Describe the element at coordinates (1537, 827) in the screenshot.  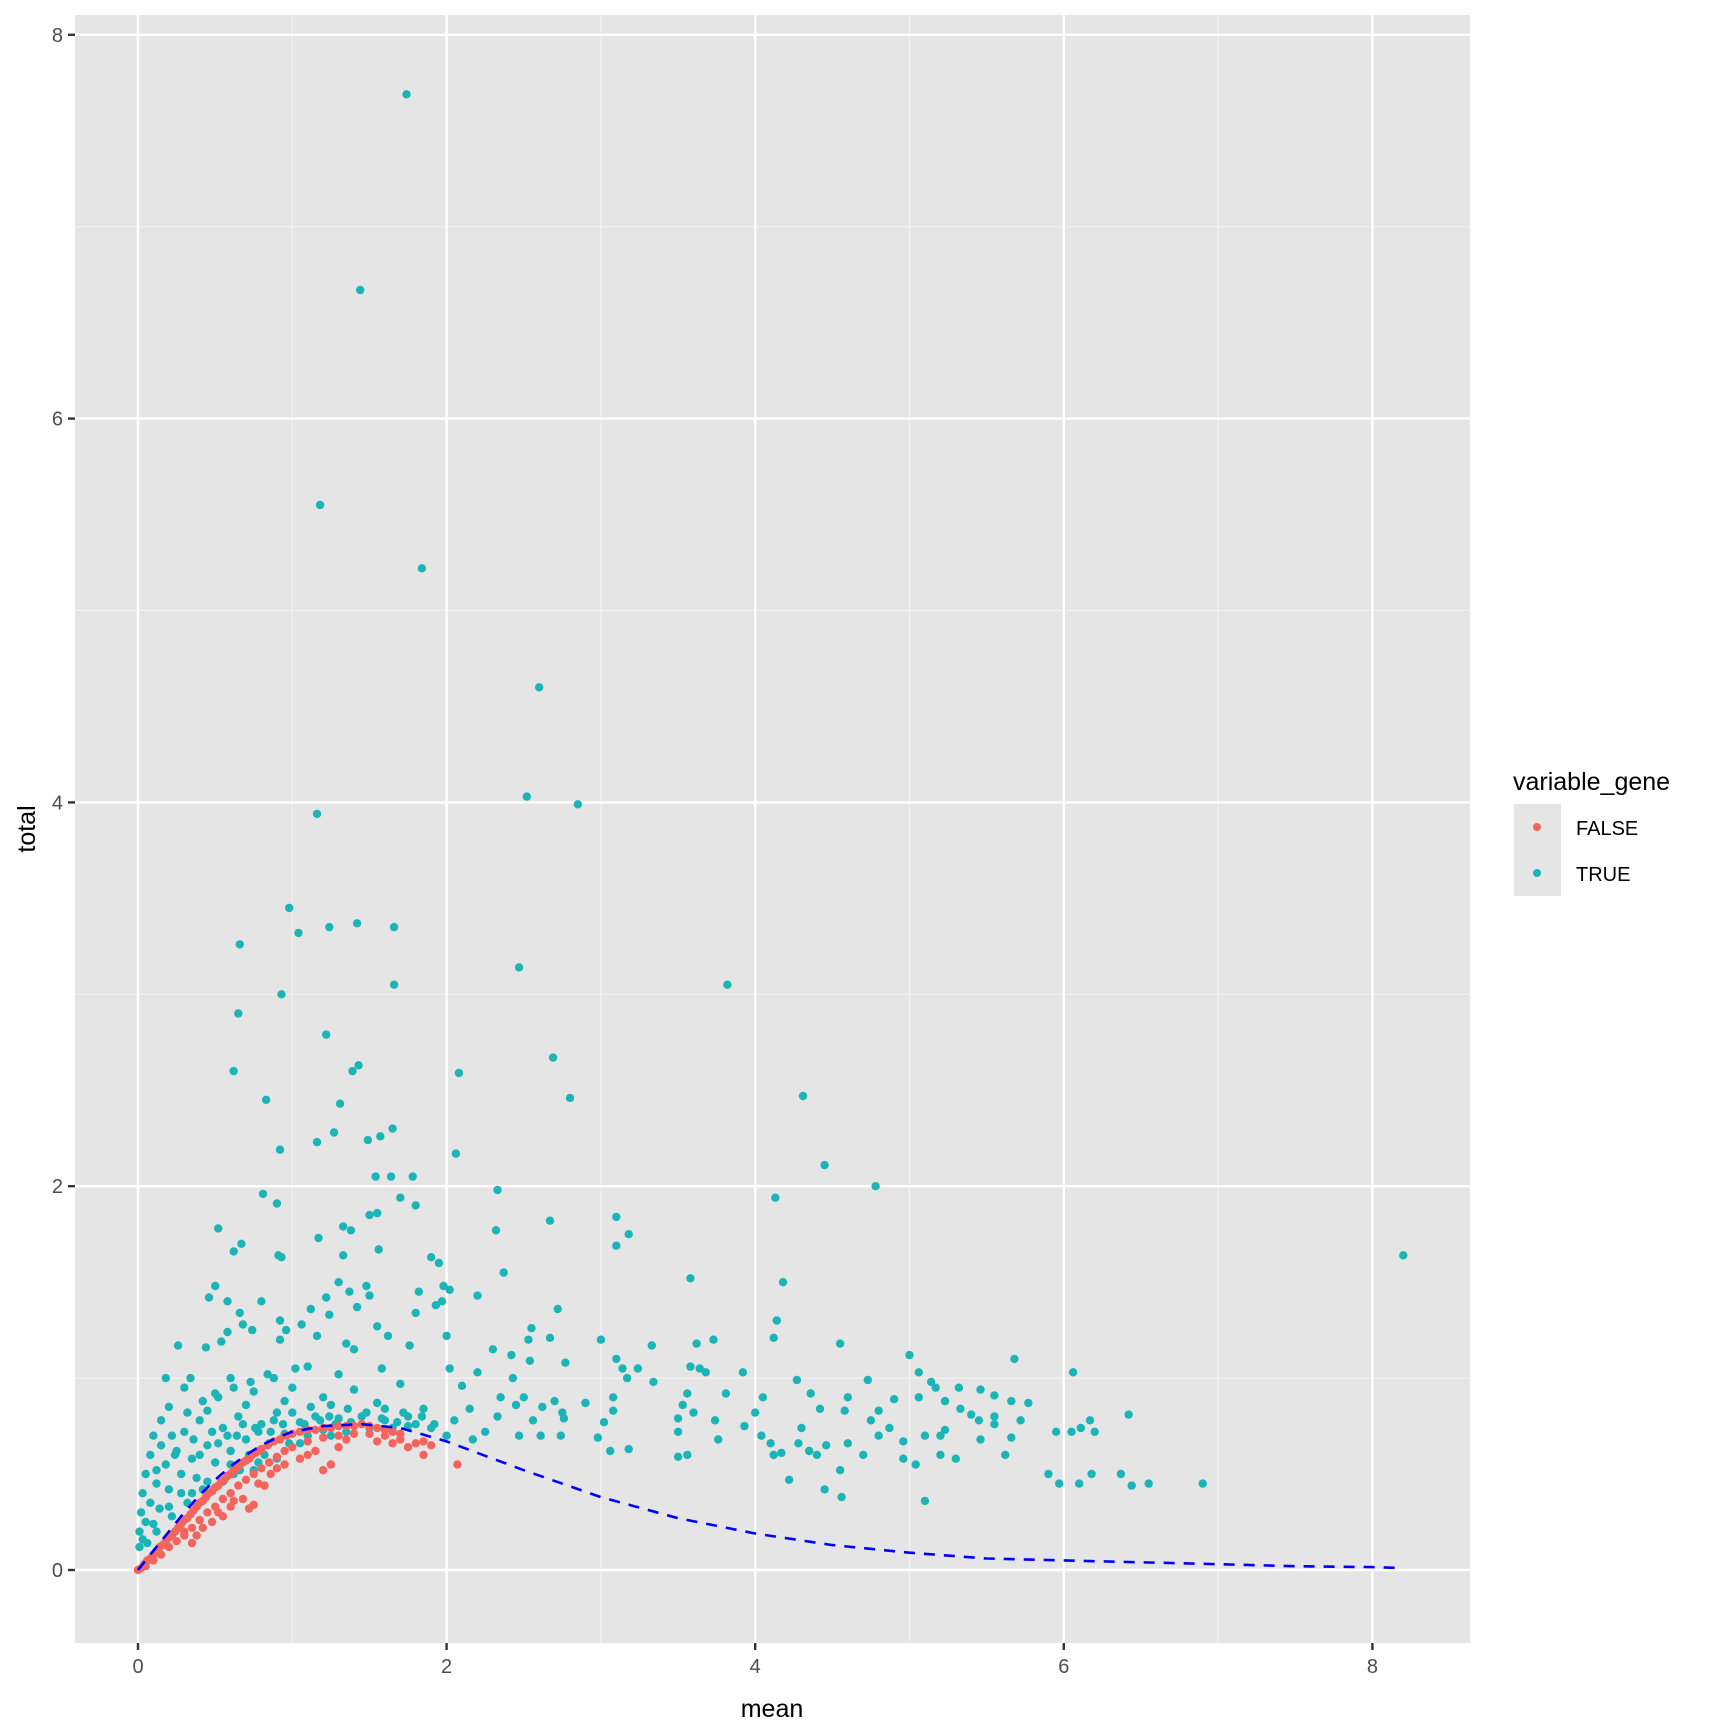
I see `legend-false-dot-icon` at that location.